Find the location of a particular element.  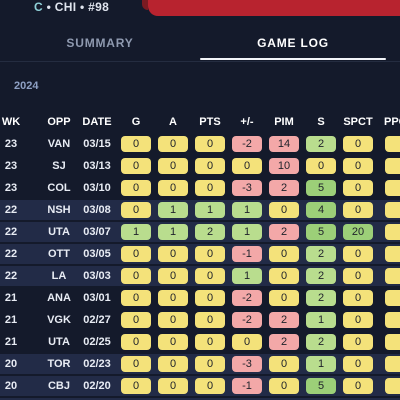

column-header-ppg: PPG is located at coordinates (392, 122).